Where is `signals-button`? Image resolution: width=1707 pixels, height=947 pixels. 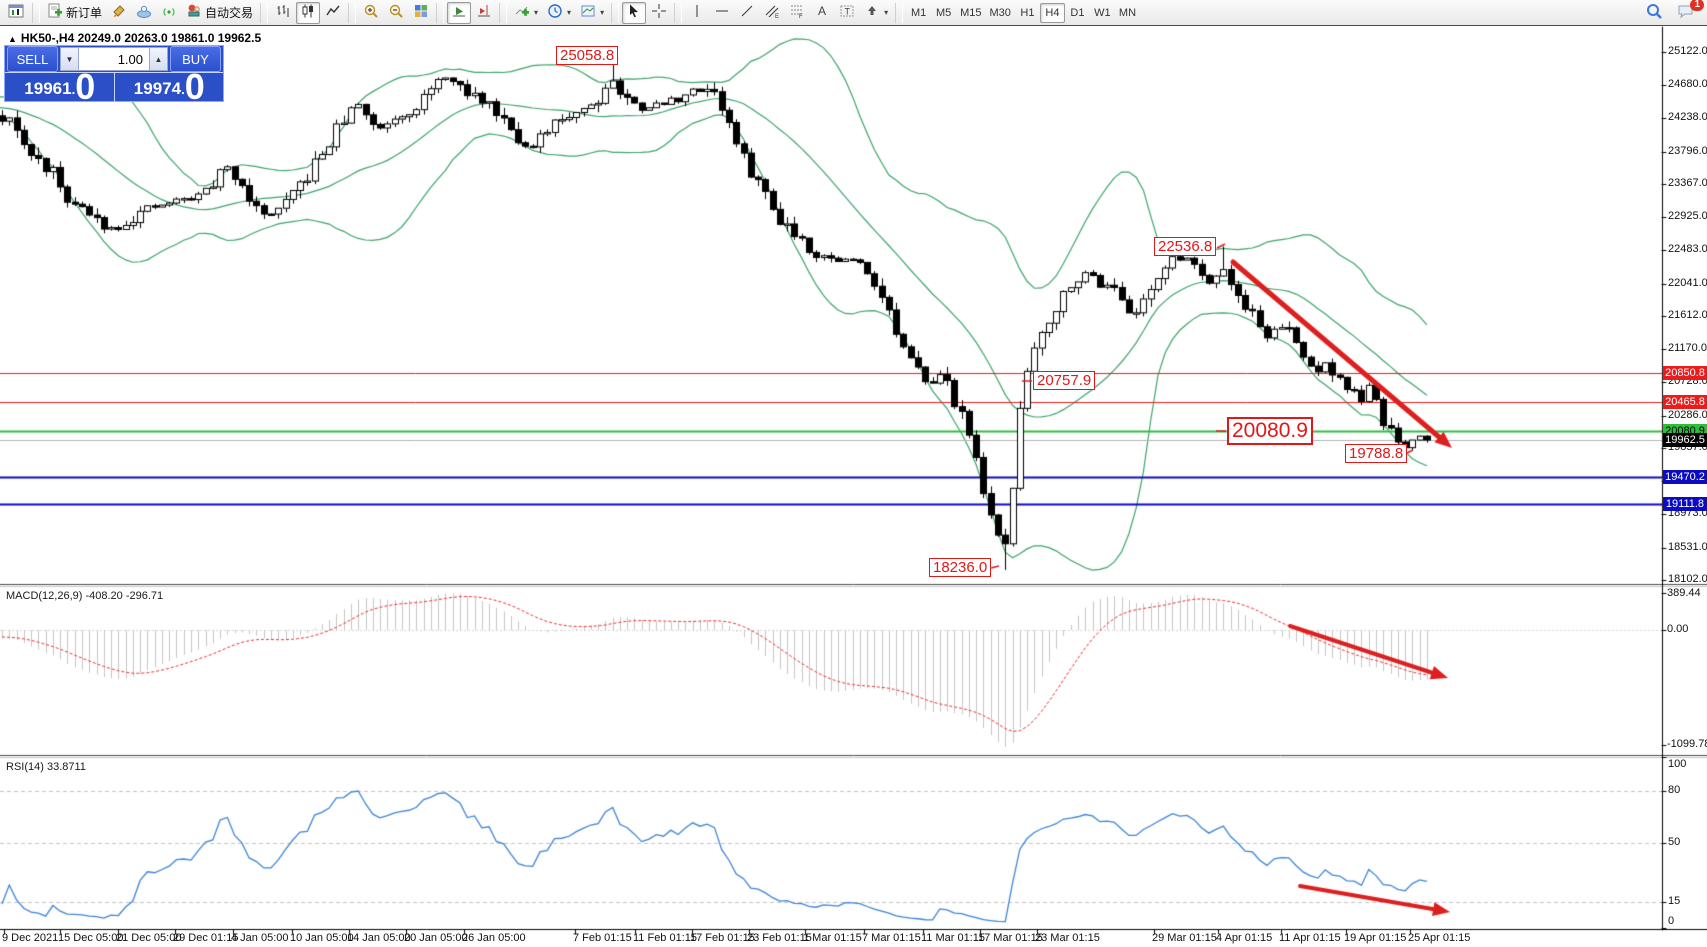
signals-button is located at coordinates (169, 13).